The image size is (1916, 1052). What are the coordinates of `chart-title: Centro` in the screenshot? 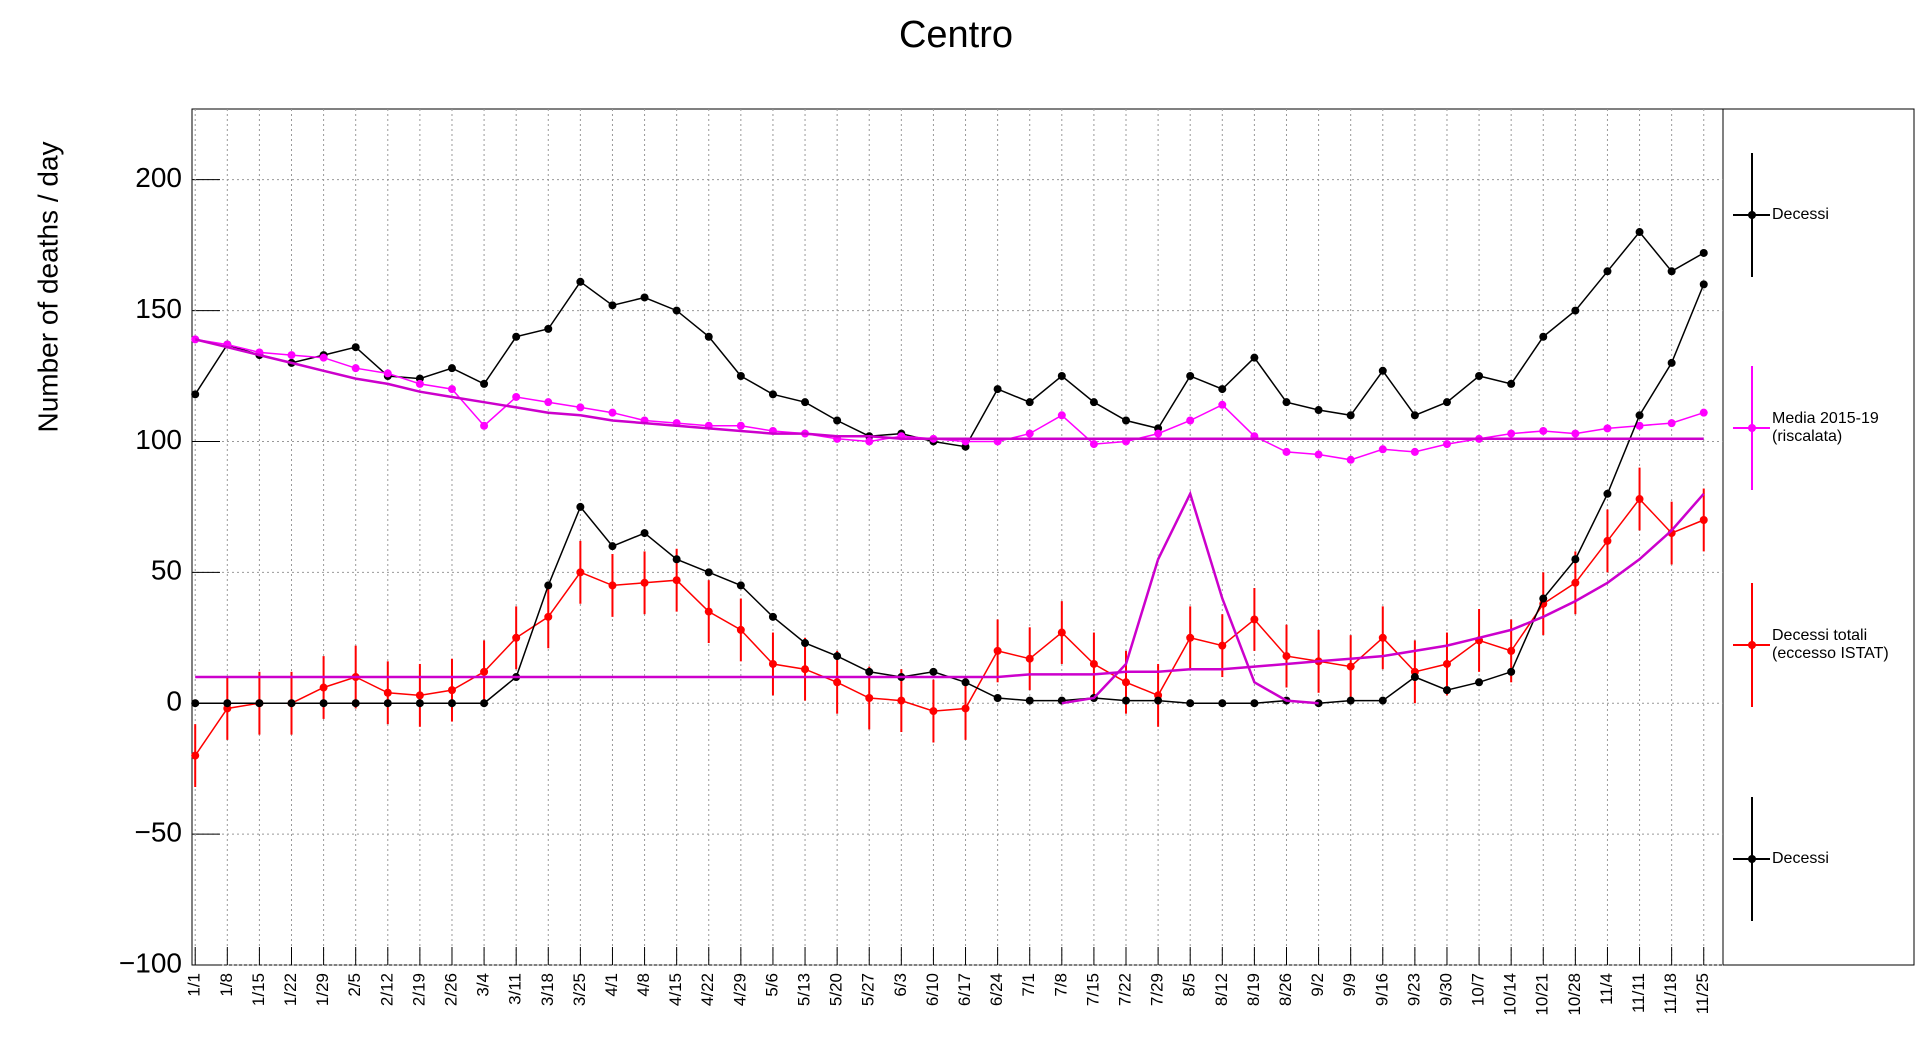 It's located at (956, 35).